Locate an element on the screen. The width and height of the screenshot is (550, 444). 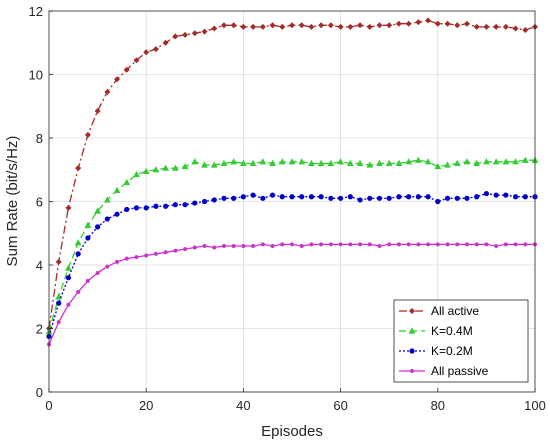
y-tick-label: 12 is located at coordinates (36, 11).